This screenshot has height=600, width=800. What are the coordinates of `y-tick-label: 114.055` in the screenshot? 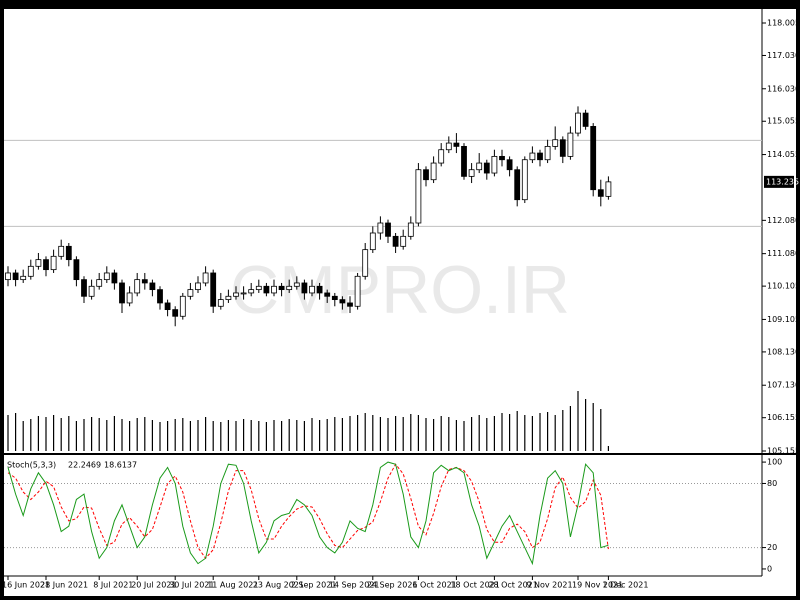 It's located at (783, 154).